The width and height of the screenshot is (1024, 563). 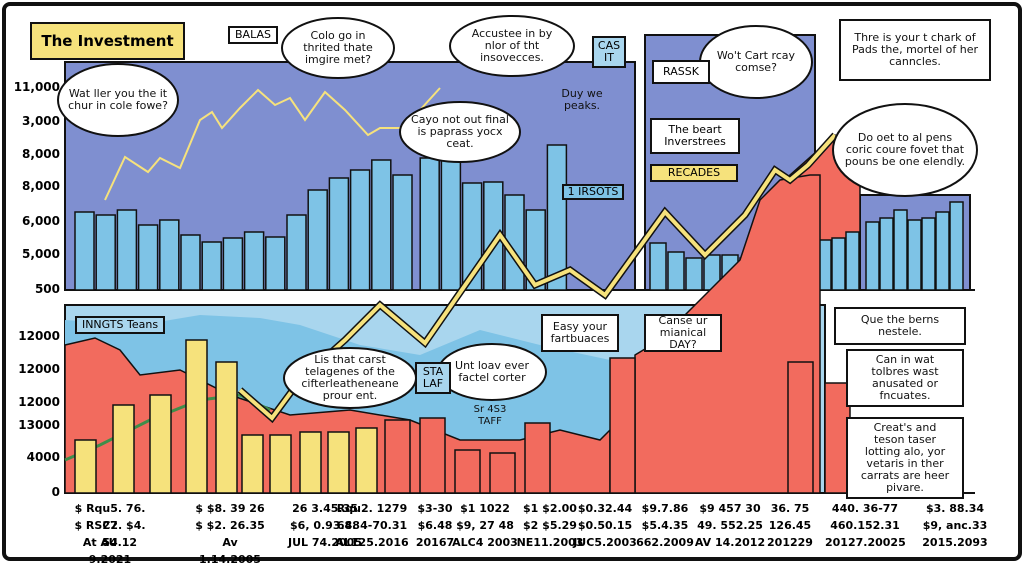 What do you see at coordinates (110, 517) in the screenshot?
I see `x-axis-label: $ Rqu5. 76. 27` at bounding box center [110, 517].